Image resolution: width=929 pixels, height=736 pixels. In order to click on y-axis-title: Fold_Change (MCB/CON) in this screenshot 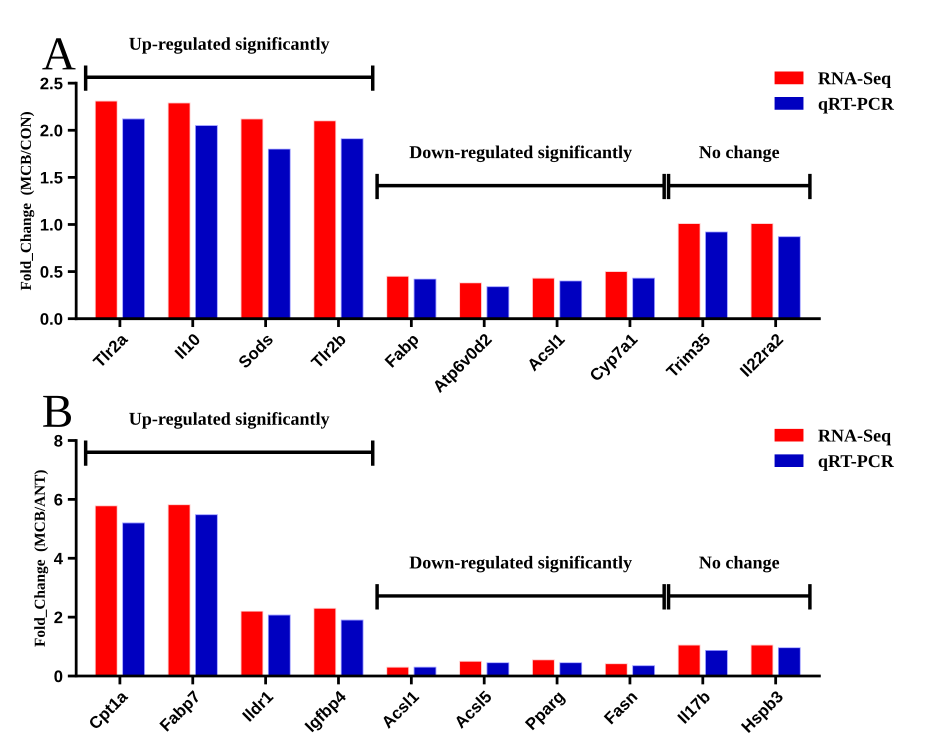, I will do `click(27, 201)`.